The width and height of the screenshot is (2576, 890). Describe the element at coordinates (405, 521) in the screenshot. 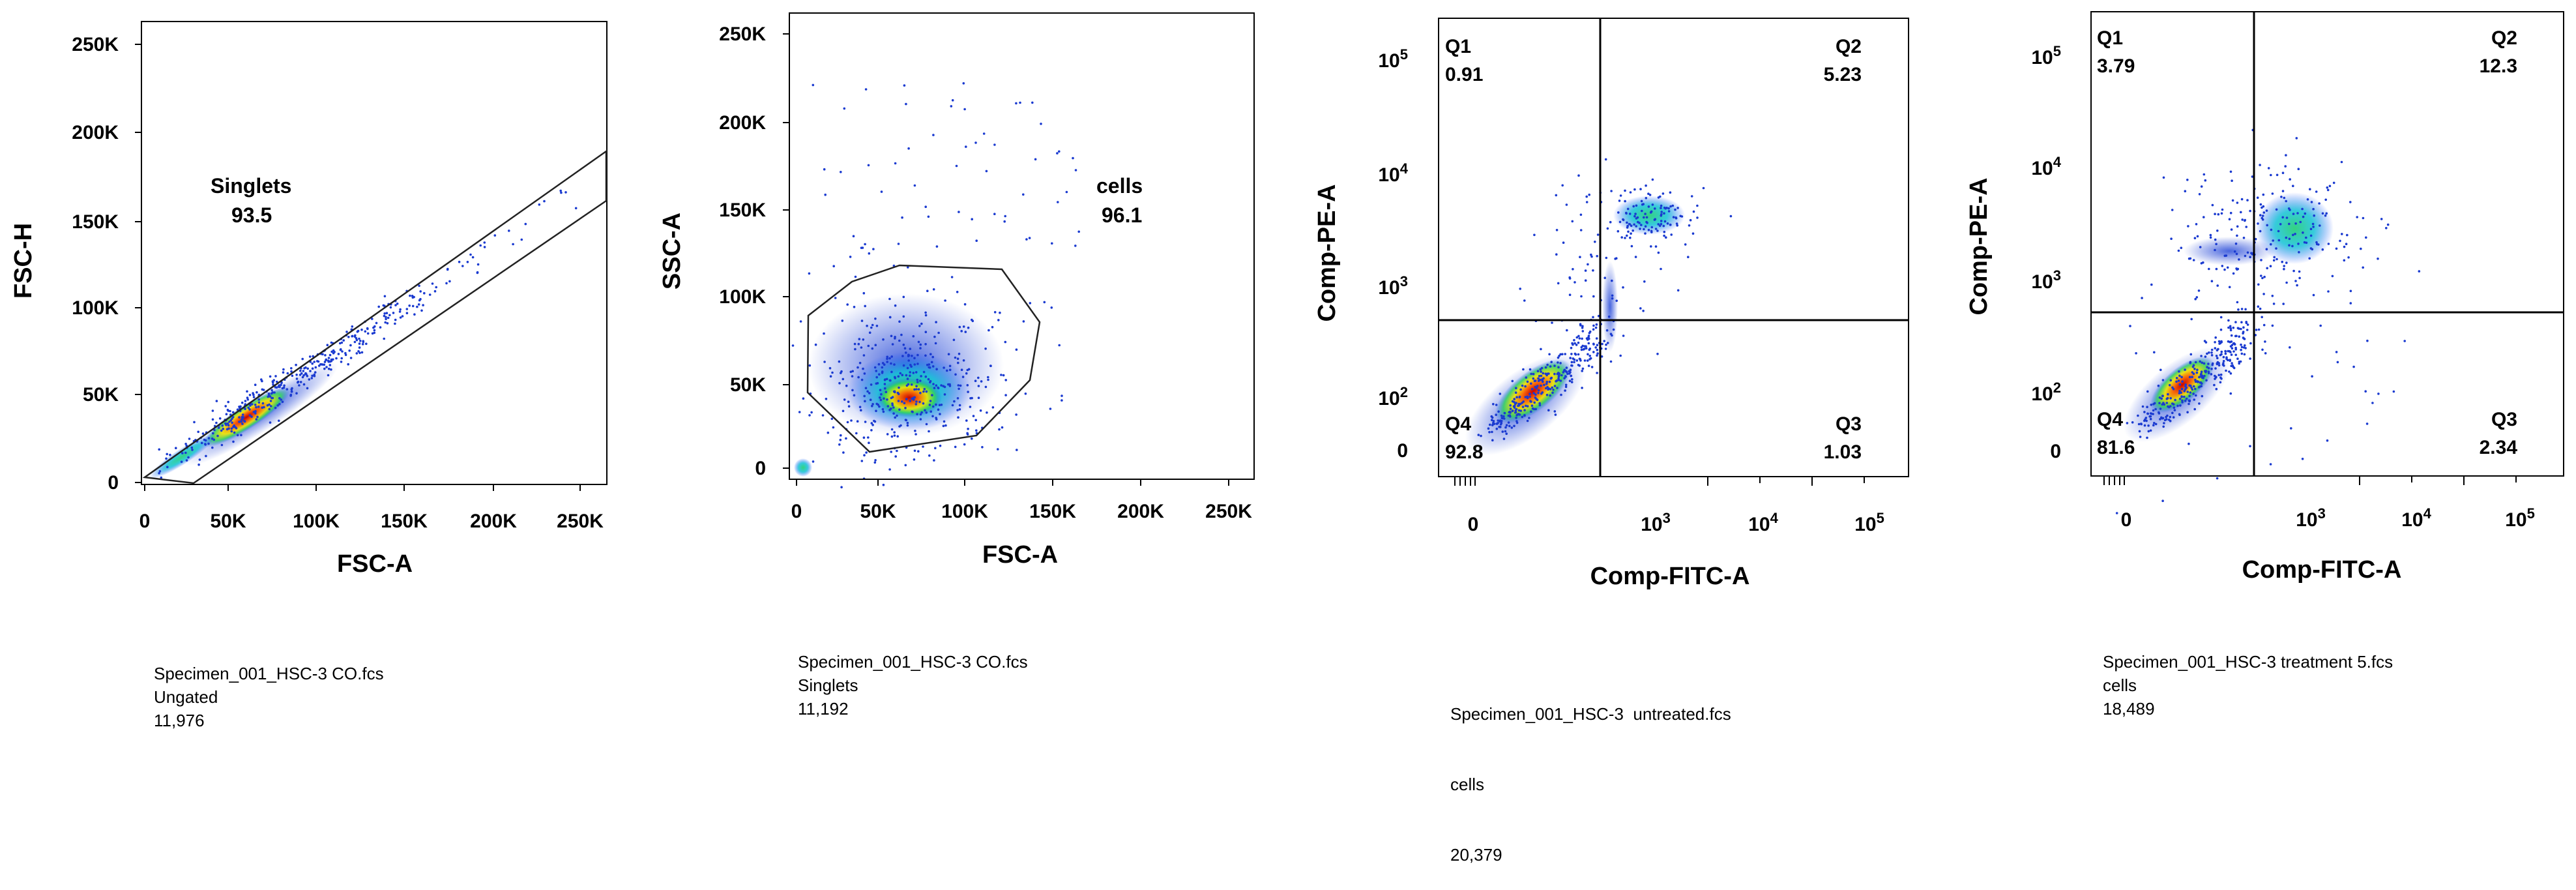

I see `x-tick-label: 150K` at that location.